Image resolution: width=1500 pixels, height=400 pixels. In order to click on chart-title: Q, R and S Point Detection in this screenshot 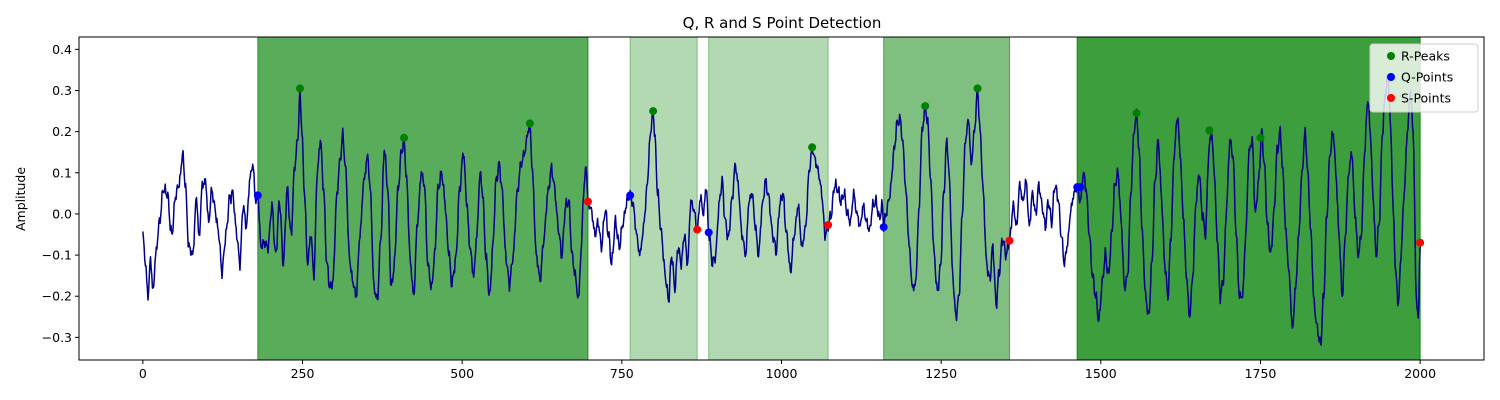, I will do `click(782, 23)`.